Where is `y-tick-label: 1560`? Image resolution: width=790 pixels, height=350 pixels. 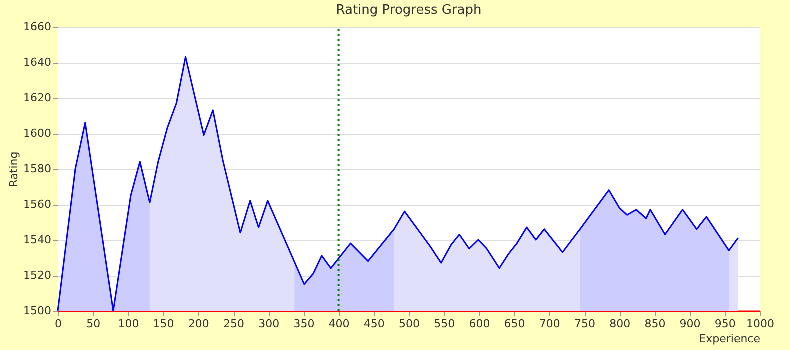
y-tick-label: 1560 is located at coordinates (38, 204).